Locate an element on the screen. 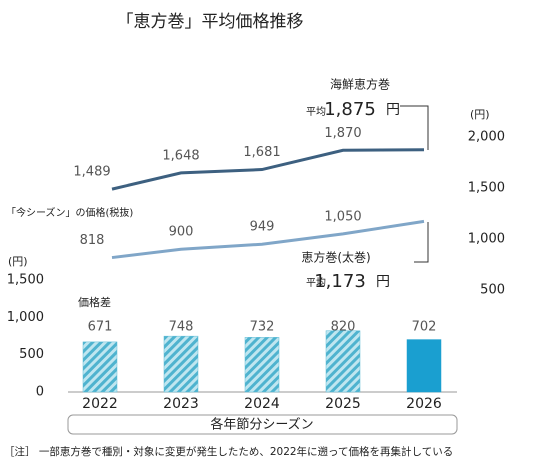 The image size is (534, 472). data-label: 1,681 is located at coordinates (261, 152).